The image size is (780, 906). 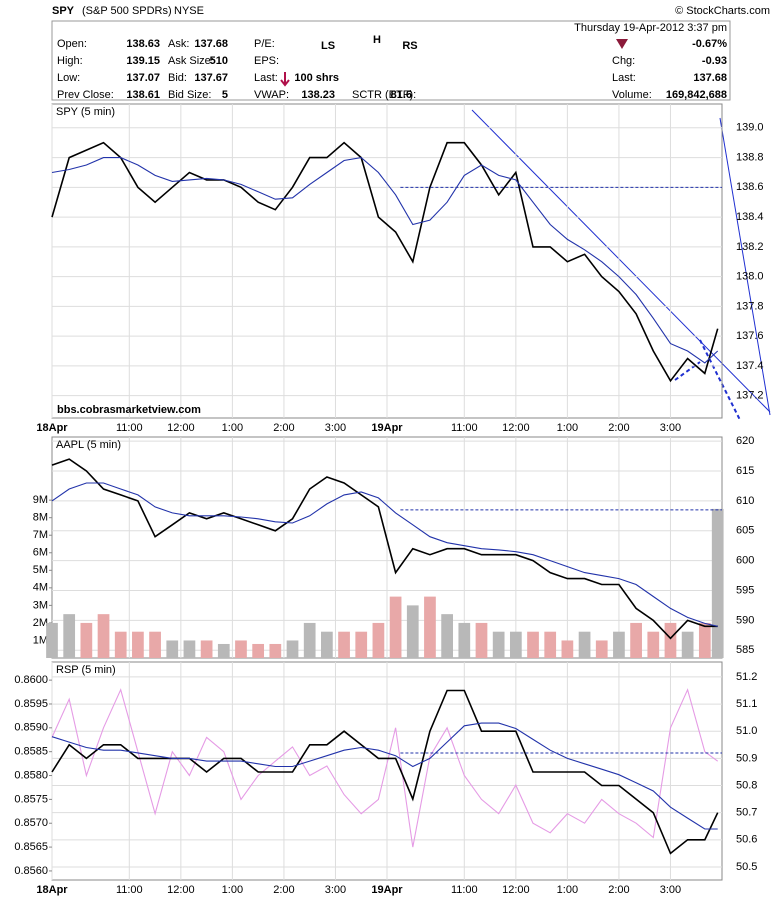 I want to click on x-tick-label: 1:00, so click(x=567, y=890).